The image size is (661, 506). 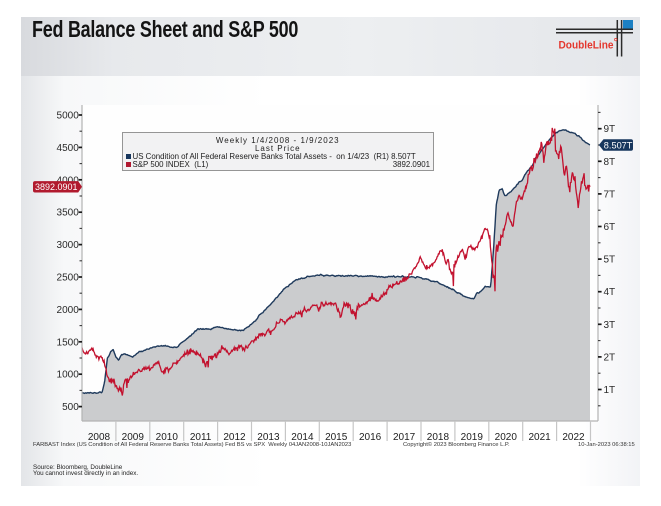 What do you see at coordinates (610, 162) in the screenshot?
I see `svg-text: 8T` at bounding box center [610, 162].